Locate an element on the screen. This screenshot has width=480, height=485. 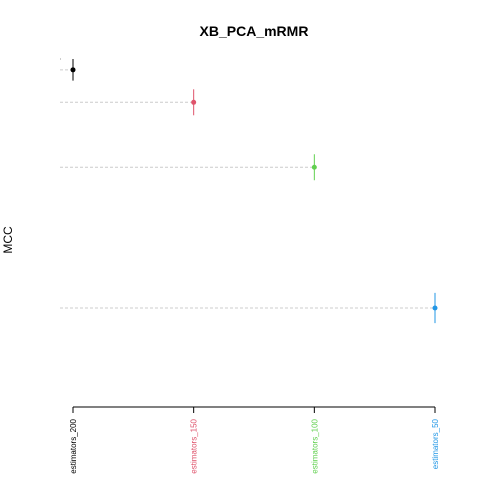
x-tick-label-estimators_200: estimators_200 is located at coordinates (73, 445).